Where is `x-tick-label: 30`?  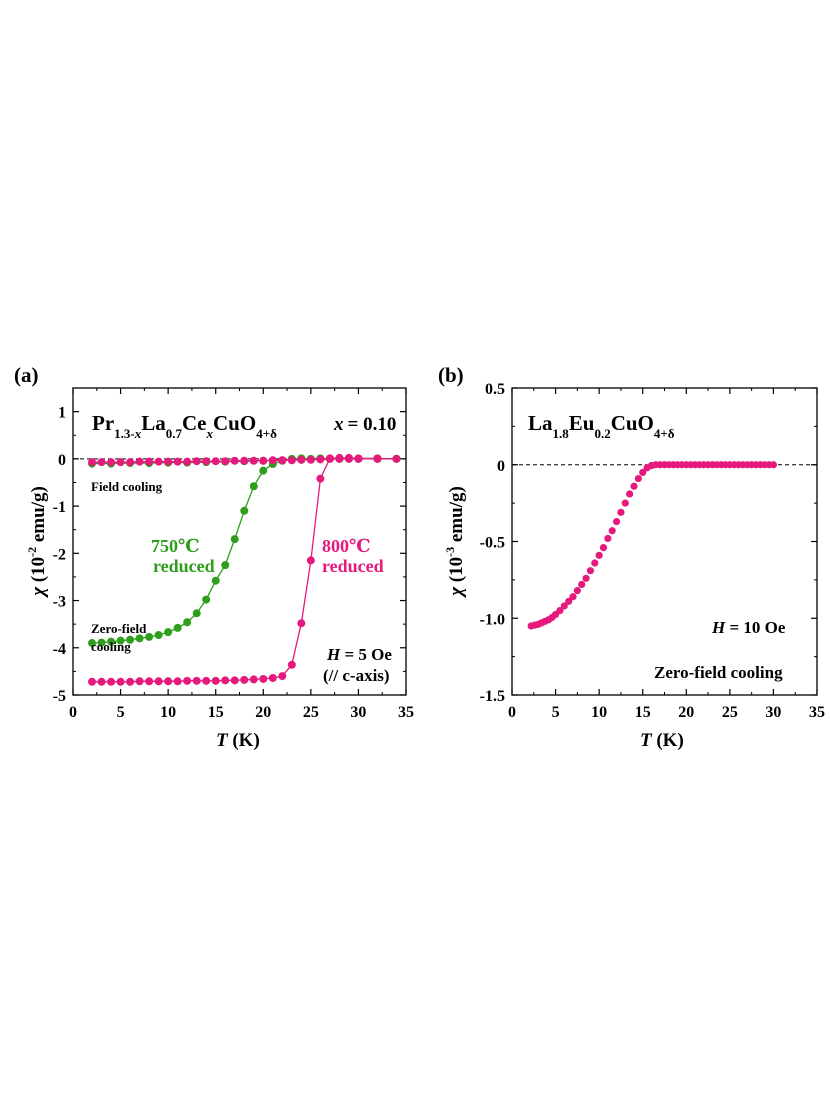
x-tick-label: 30 is located at coordinates (358, 712).